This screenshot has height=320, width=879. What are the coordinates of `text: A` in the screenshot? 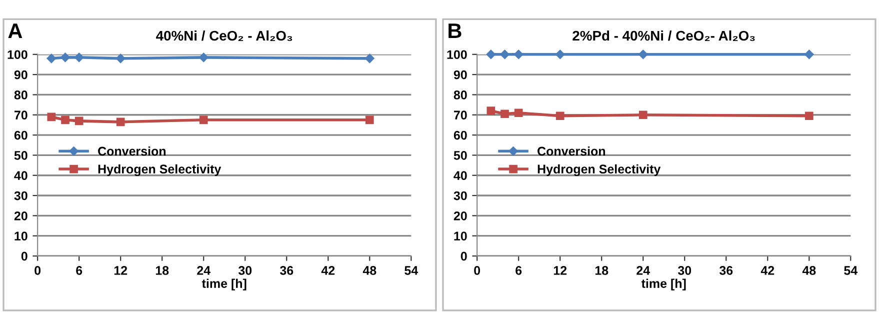 It's located at (15, 31).